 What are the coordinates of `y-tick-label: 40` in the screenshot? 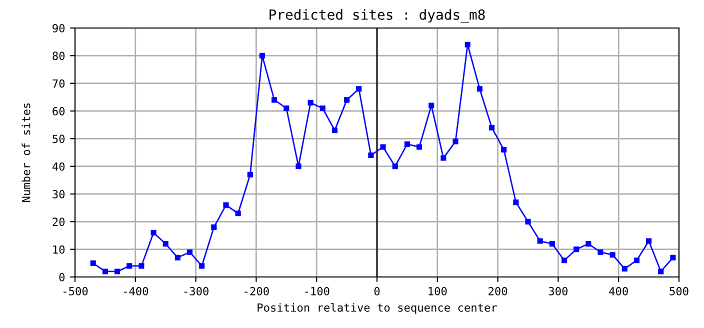 It's located at (58, 166).